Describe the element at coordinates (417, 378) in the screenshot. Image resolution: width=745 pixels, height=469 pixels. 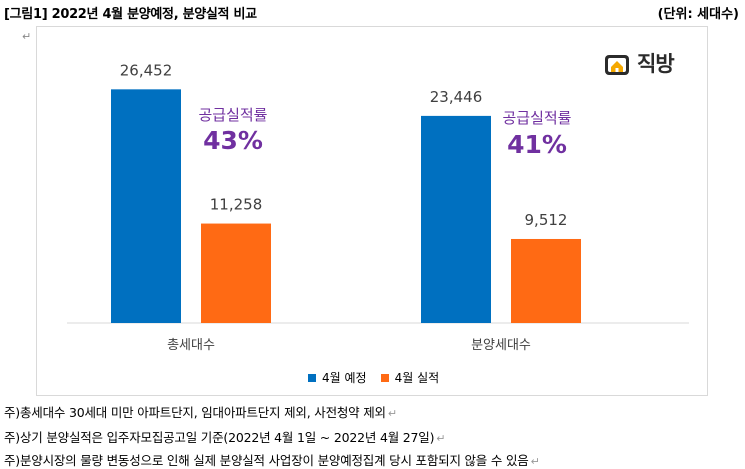
I see `legend-label-actual: 4월 실적` at that location.